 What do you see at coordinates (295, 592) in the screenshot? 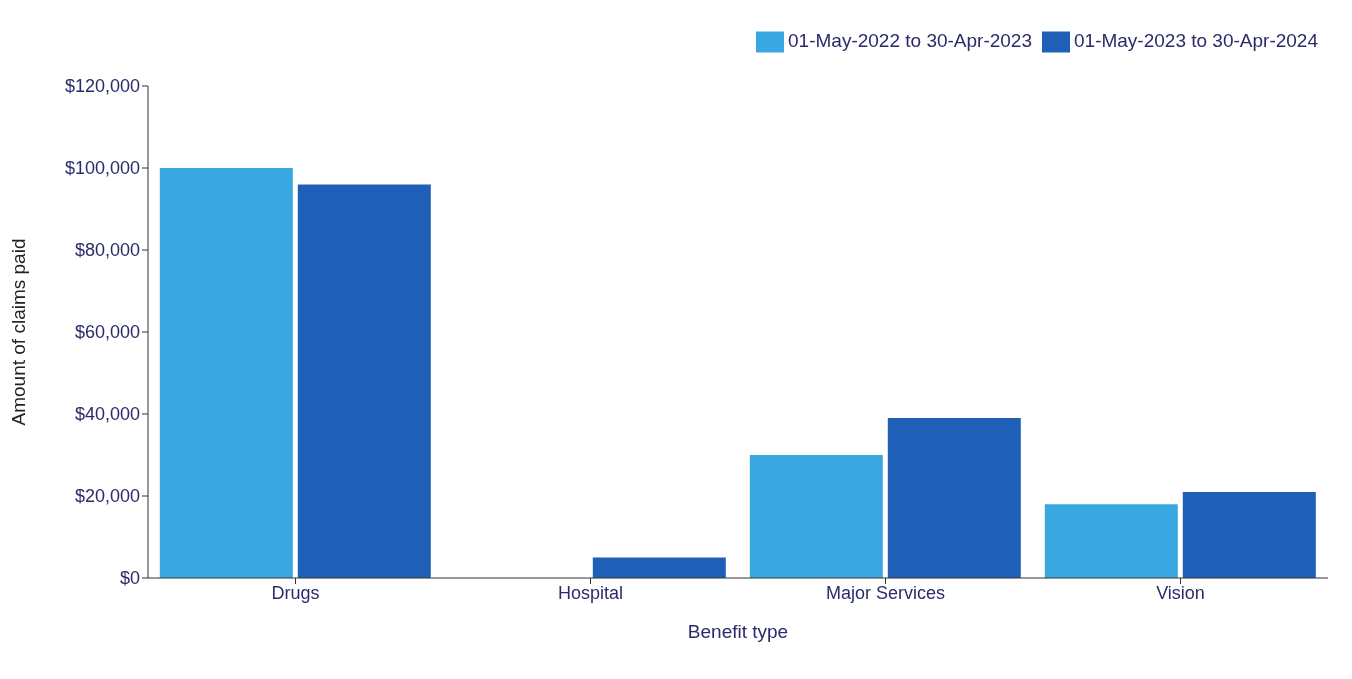
I see `x-tick-label: Drugs` at bounding box center [295, 592].